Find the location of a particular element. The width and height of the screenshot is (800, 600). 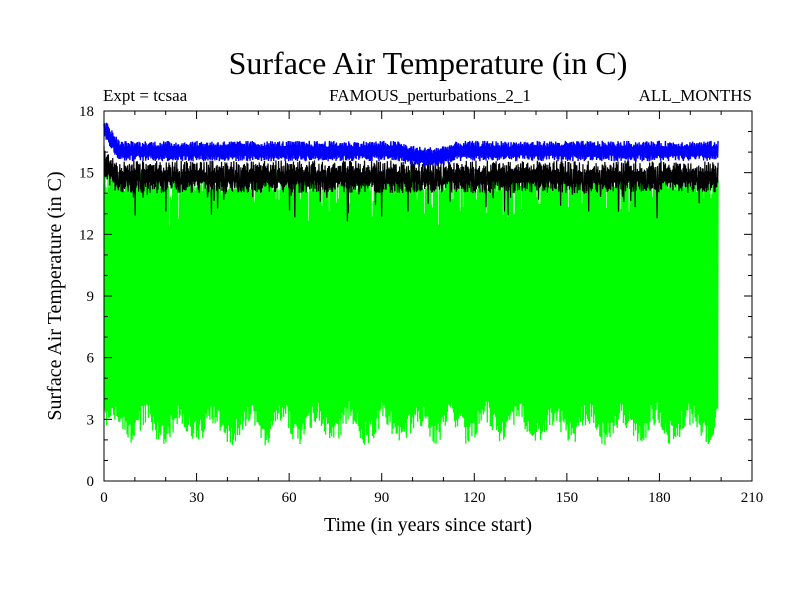

x-tick-label: 210 is located at coordinates (752, 498).